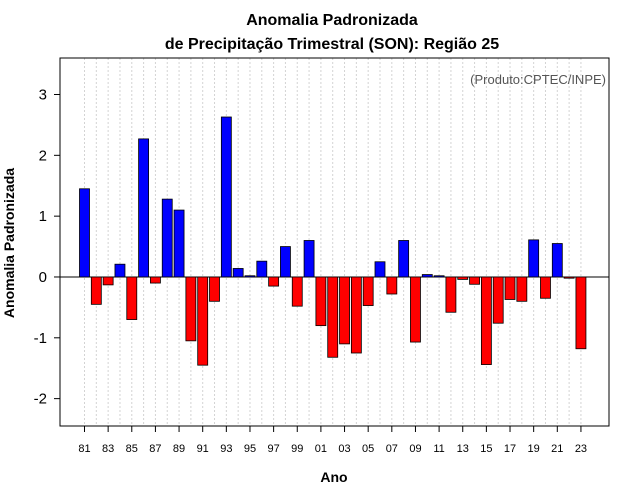 The width and height of the screenshot is (640, 500). What do you see at coordinates (84, 449) in the screenshot?
I see `x-tick-label: 81` at bounding box center [84, 449].